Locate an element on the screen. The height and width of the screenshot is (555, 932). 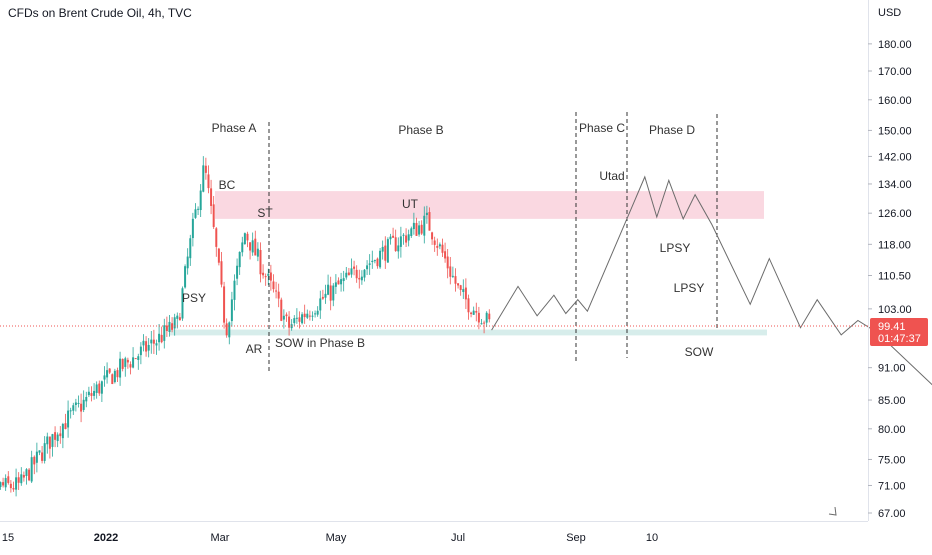
time-tick-label: 10 is located at coordinates (652, 538).